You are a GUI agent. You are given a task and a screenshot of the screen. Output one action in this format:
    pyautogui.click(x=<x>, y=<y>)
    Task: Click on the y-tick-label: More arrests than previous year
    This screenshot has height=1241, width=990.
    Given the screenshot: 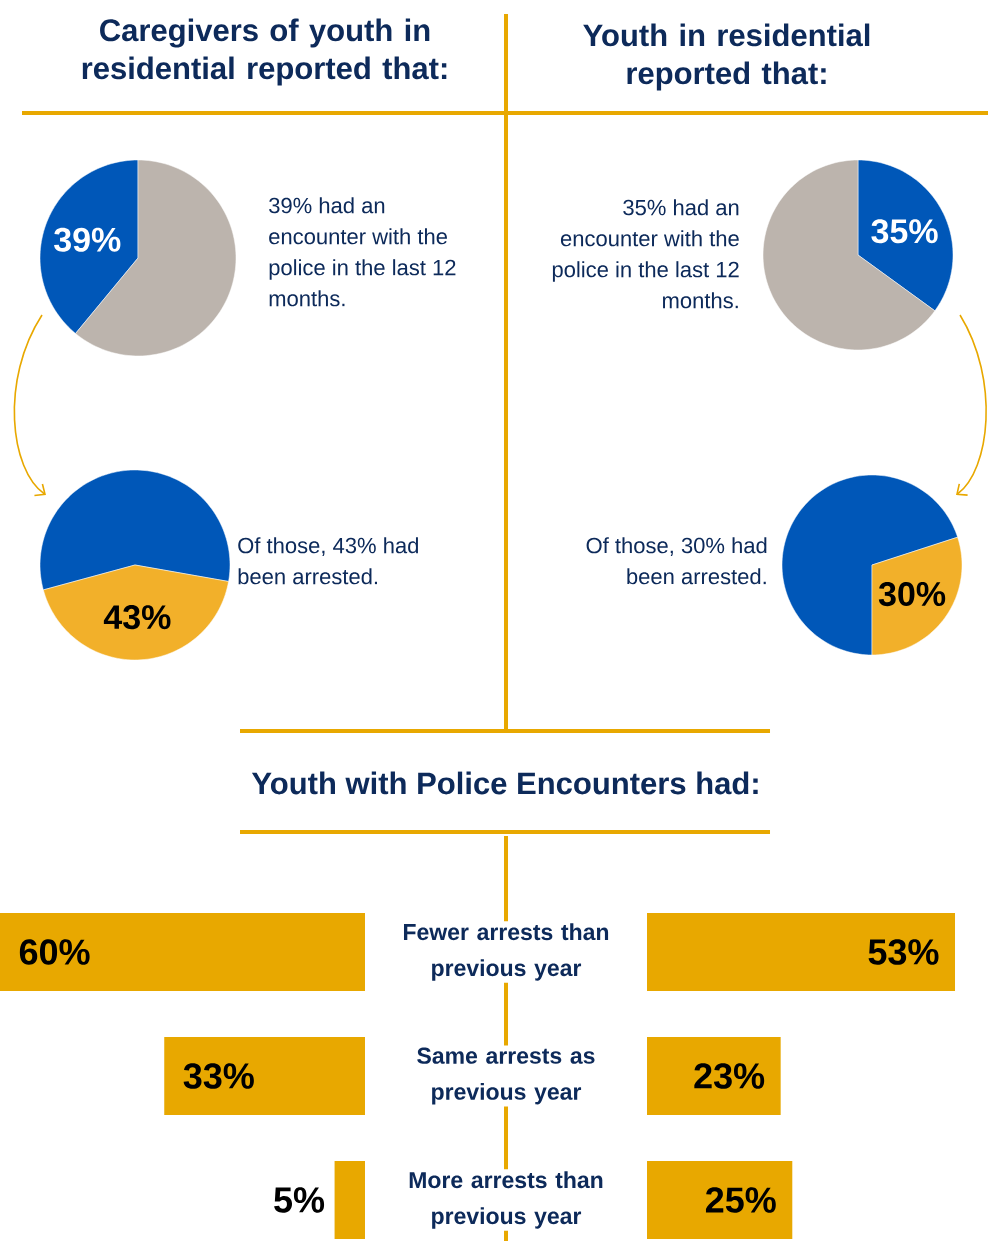 What is the action you would take?
    pyautogui.click(x=506, y=1200)
    